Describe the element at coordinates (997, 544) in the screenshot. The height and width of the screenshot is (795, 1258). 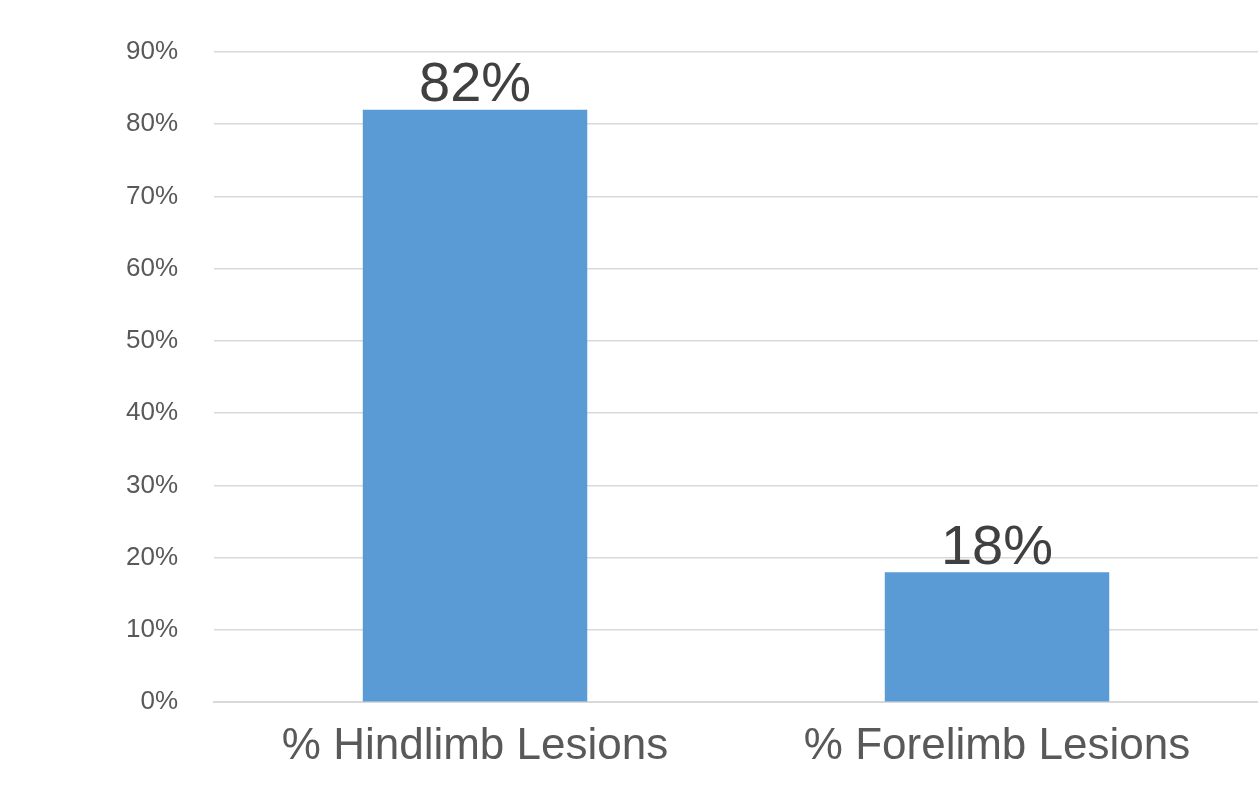
I see `data-label: 18%` at that location.